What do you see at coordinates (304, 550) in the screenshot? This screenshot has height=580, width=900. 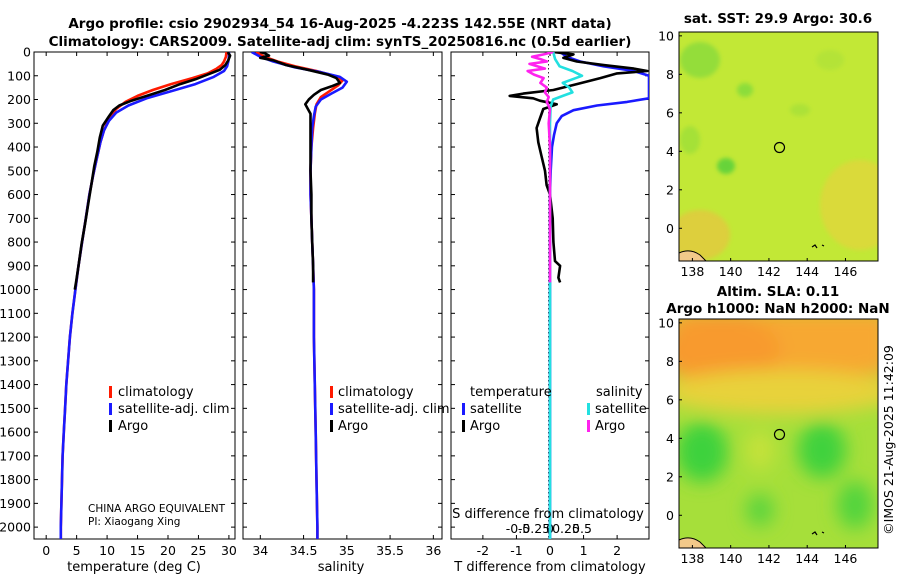 I see `x-tick-label: 34.5` at bounding box center [304, 550].